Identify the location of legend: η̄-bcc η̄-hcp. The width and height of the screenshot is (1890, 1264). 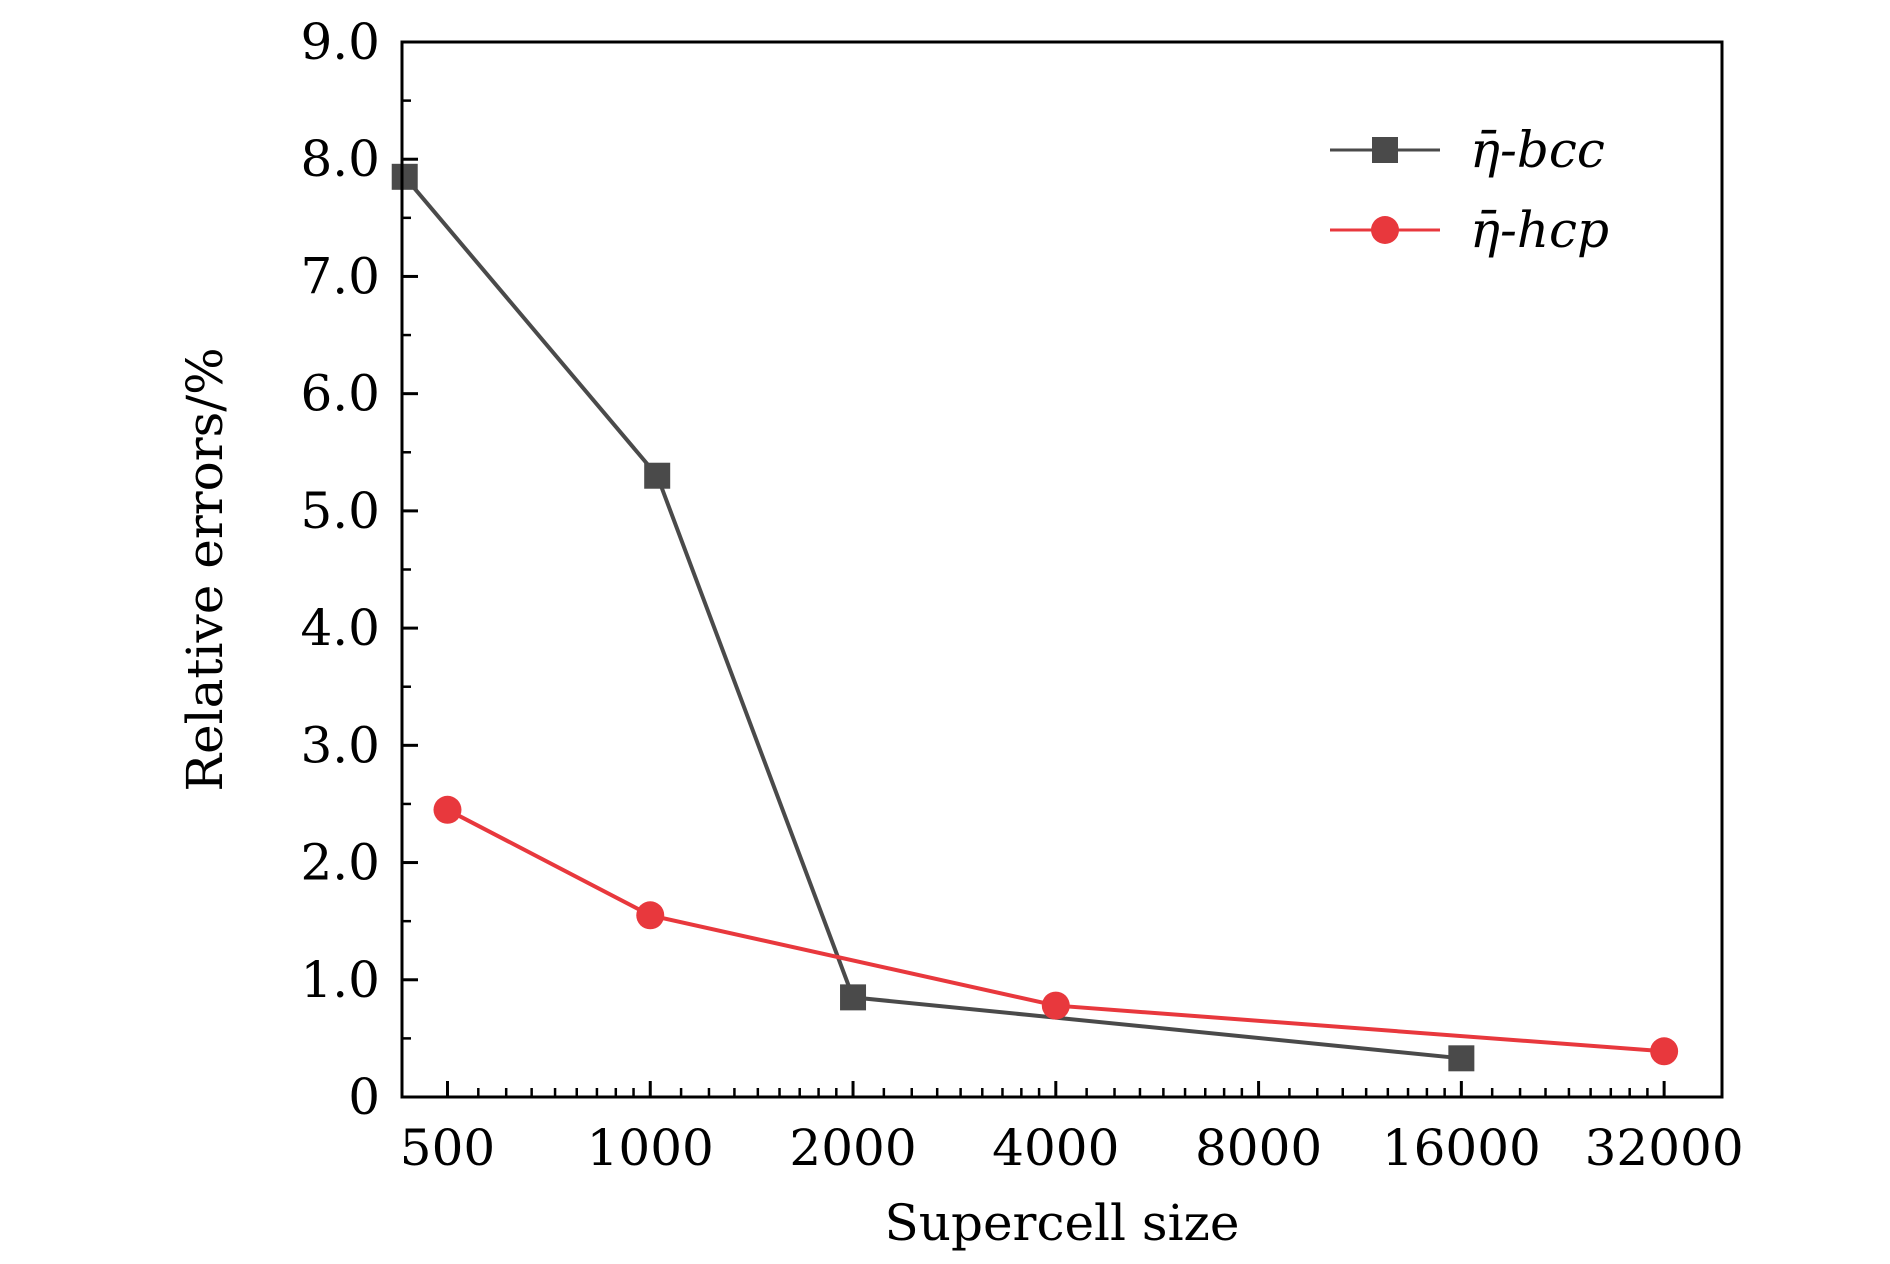
(1469, 190).